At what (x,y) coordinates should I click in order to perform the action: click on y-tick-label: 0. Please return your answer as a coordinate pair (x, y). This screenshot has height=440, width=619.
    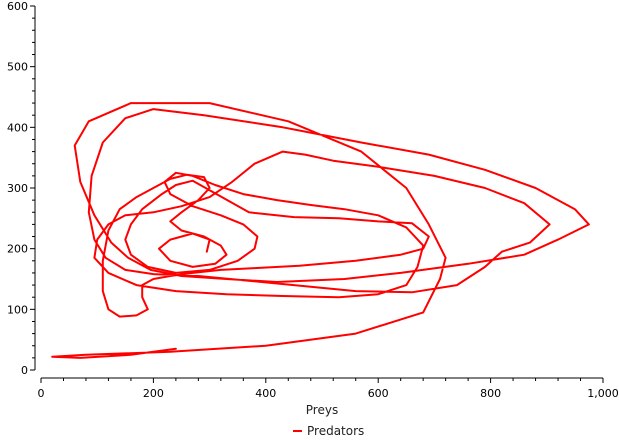
    Looking at the image, I should click on (24, 370).